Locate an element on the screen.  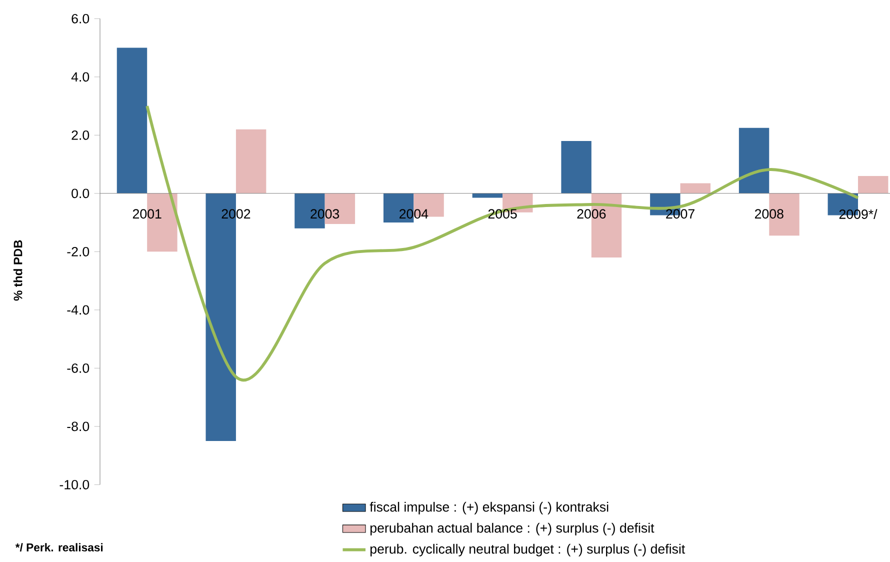
x-tick-label: 2001 is located at coordinates (147, 214).